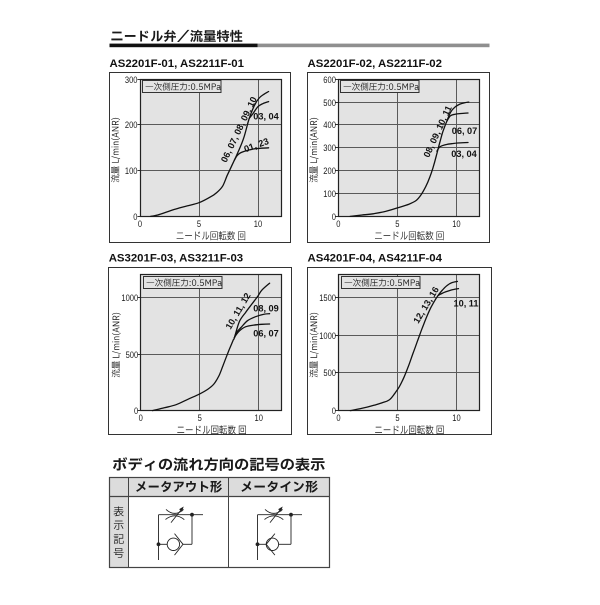  I want to click on svg-text: AS2201F-02, AS2211F-02, so click(375, 64).